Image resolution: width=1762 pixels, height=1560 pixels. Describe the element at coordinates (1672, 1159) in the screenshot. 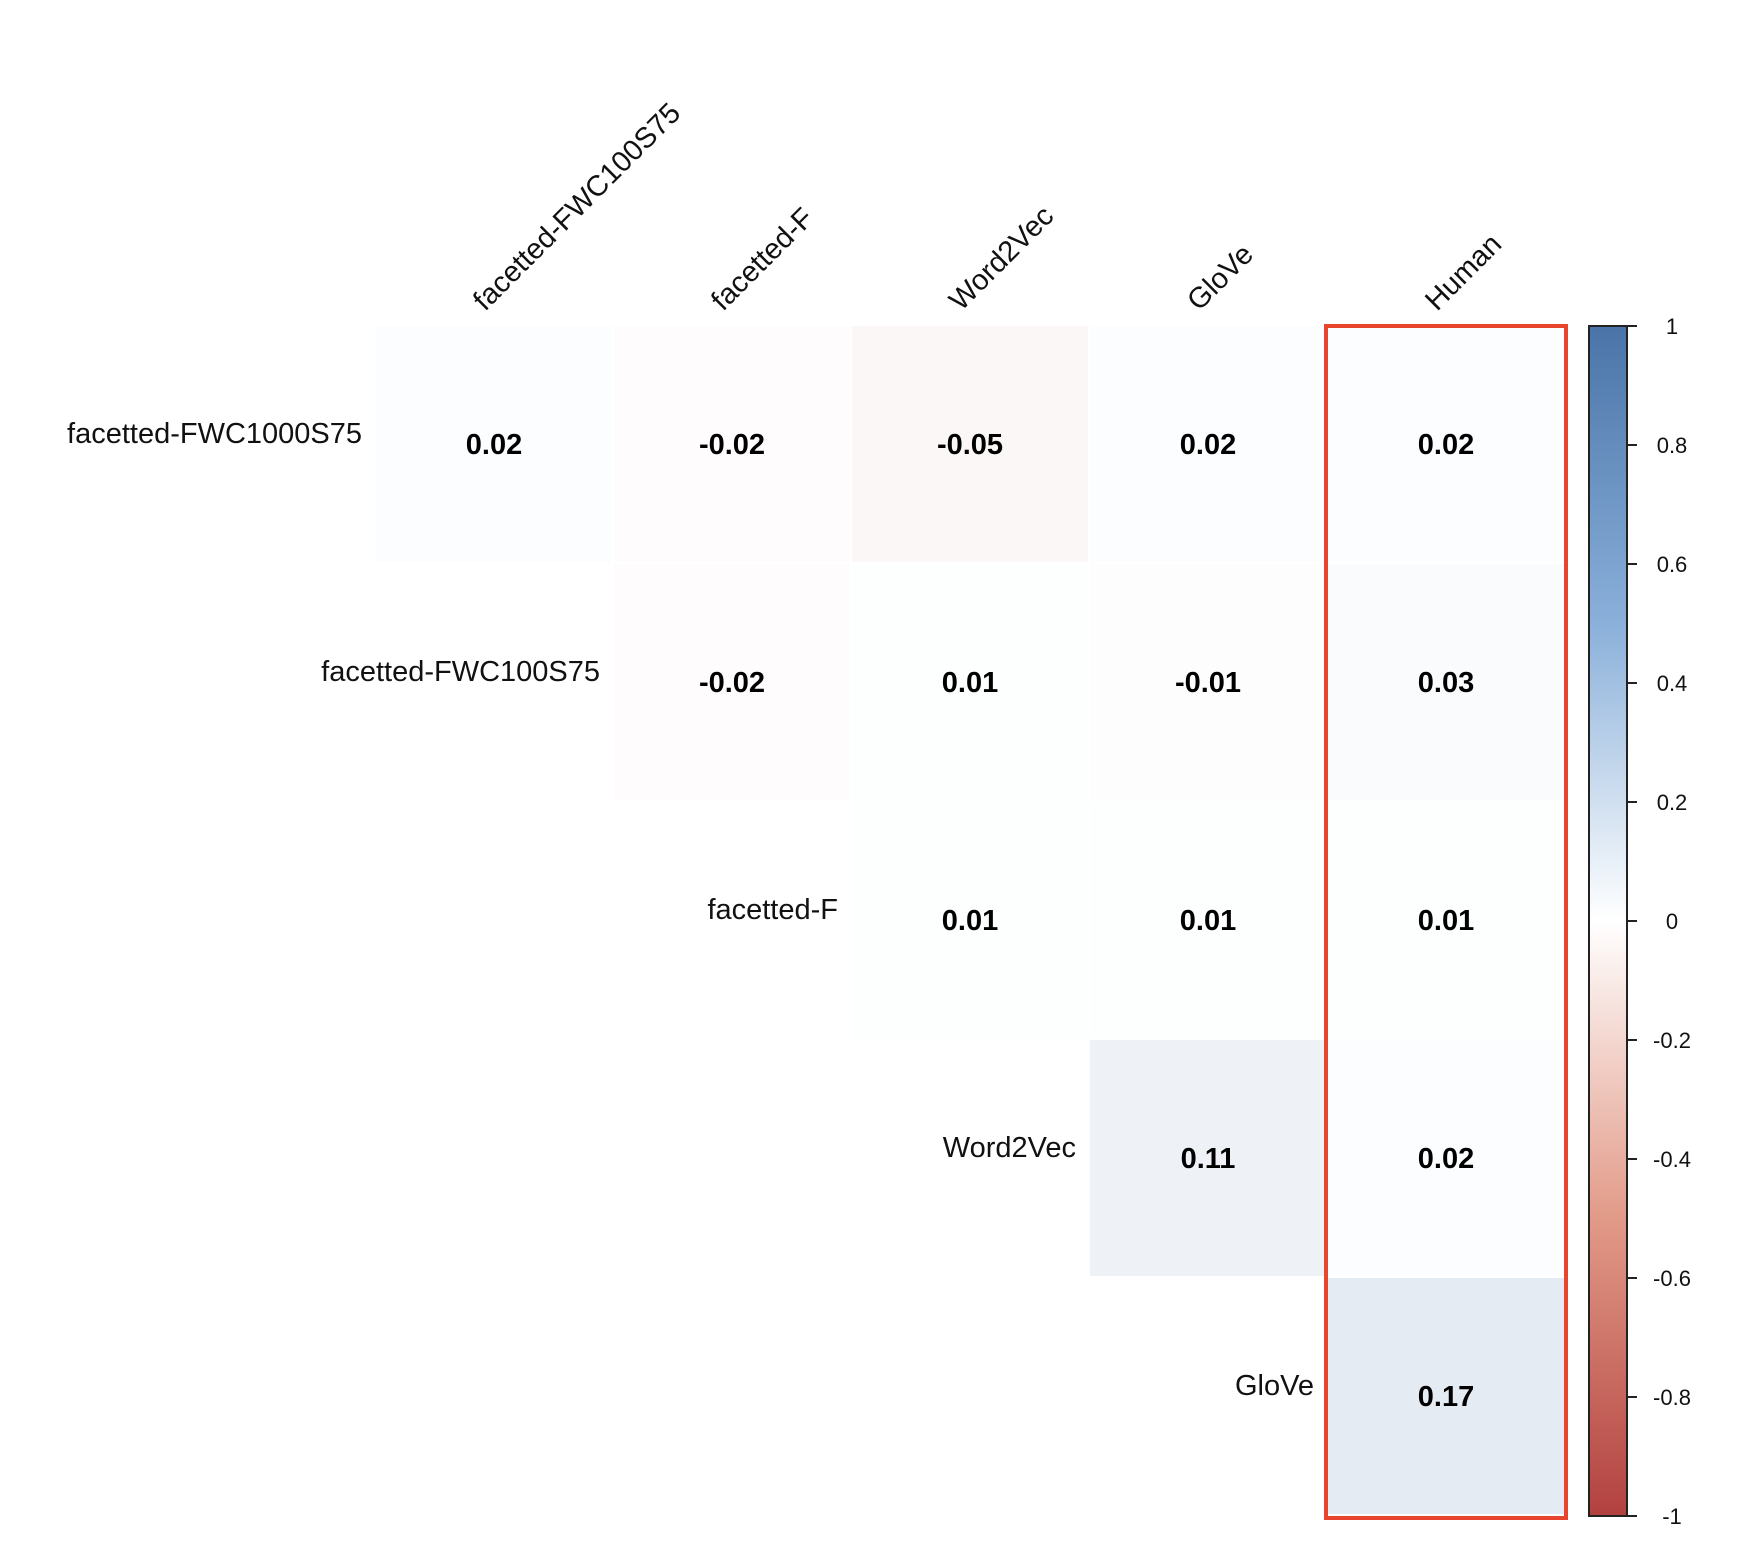

I see `colorbar-tick-label: -0.4` at that location.